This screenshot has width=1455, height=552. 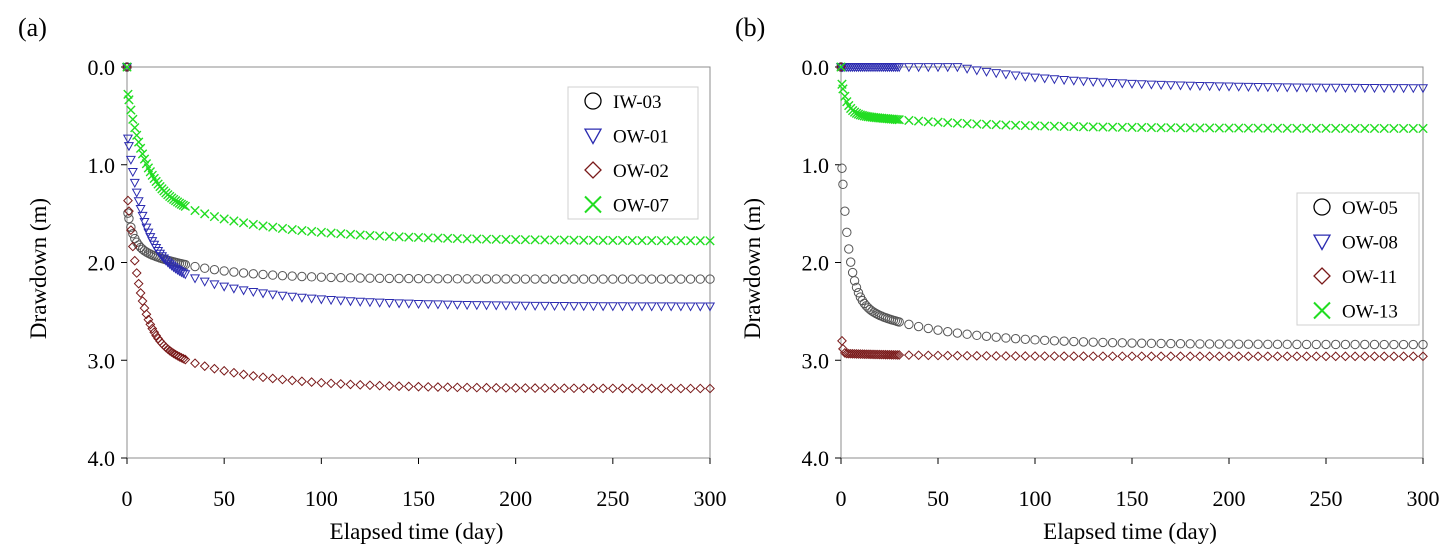 I want to click on legend: IW-03 OW-01 OW-02 OW-07, so click(x=633, y=153).